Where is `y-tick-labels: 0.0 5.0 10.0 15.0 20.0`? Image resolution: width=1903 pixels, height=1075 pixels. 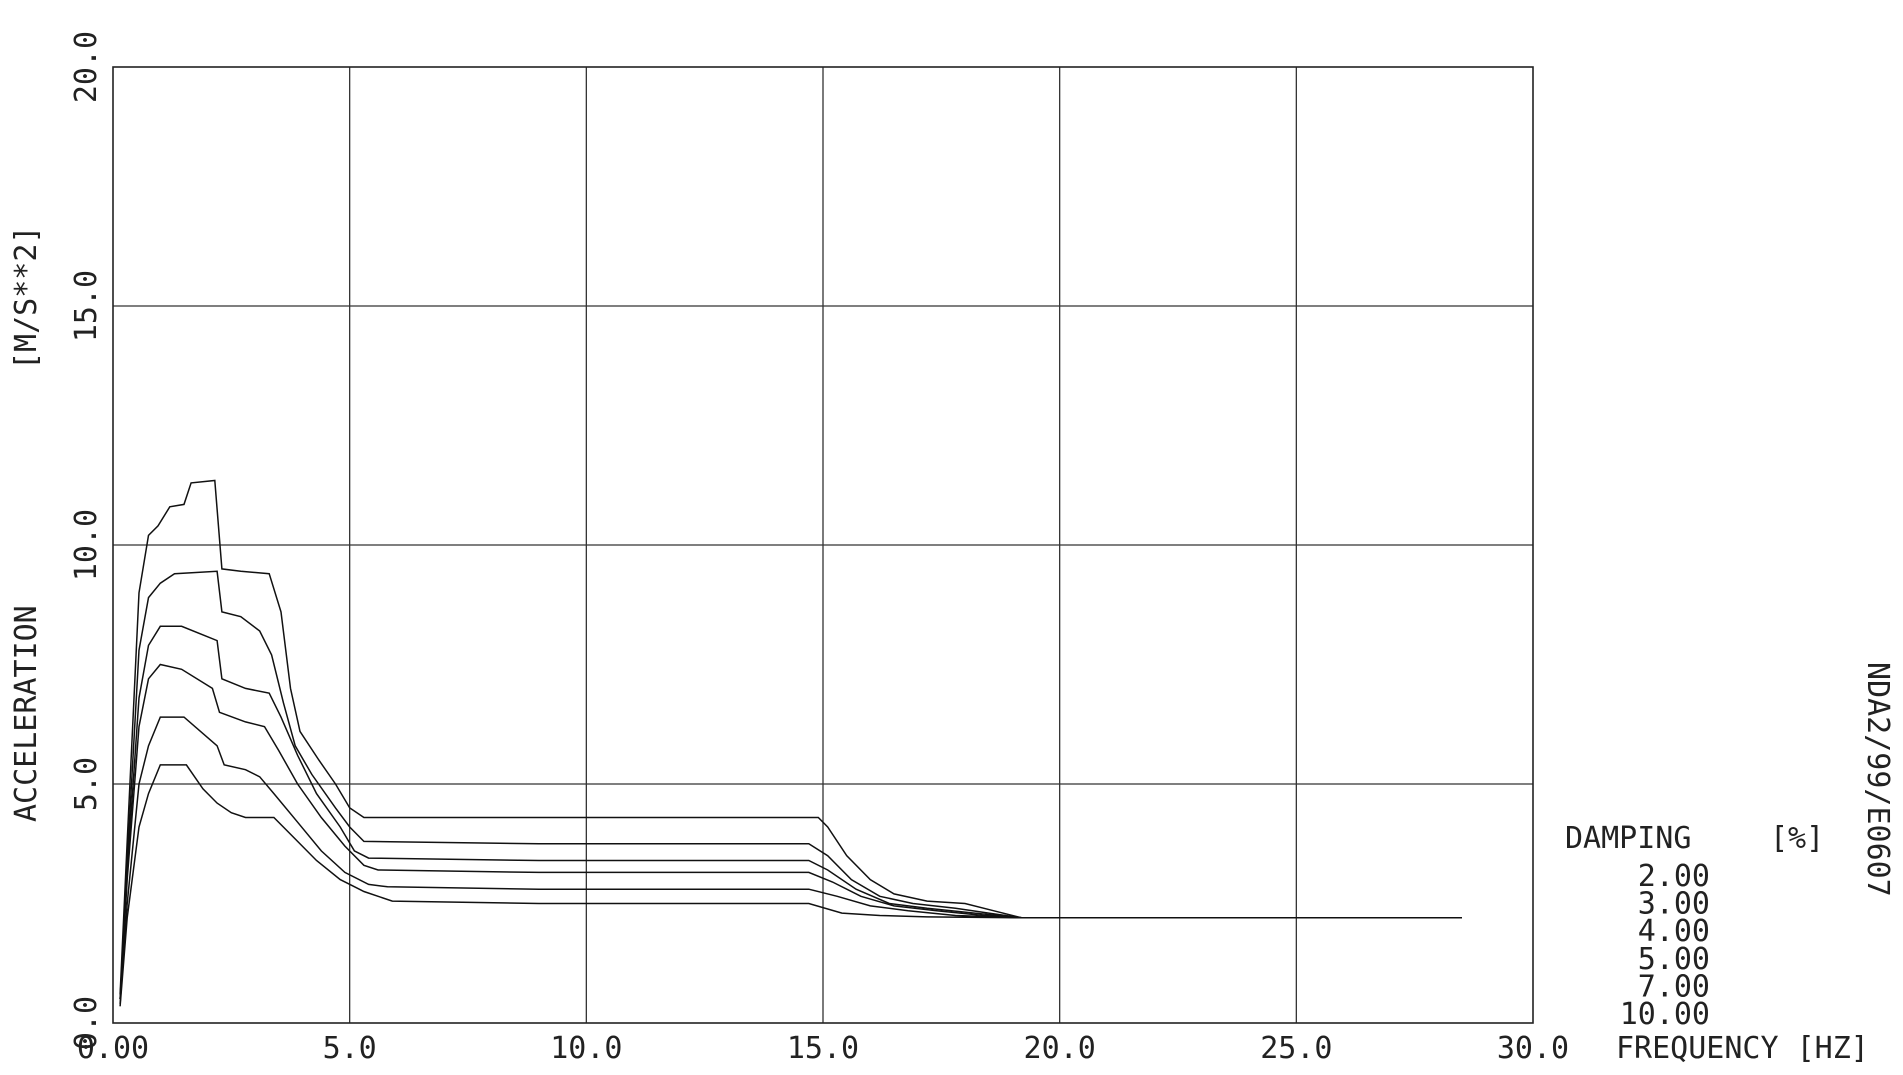
y-tick-labels: 0.0 5.0 10.0 15.0 20.0 is located at coordinates (86, 540).